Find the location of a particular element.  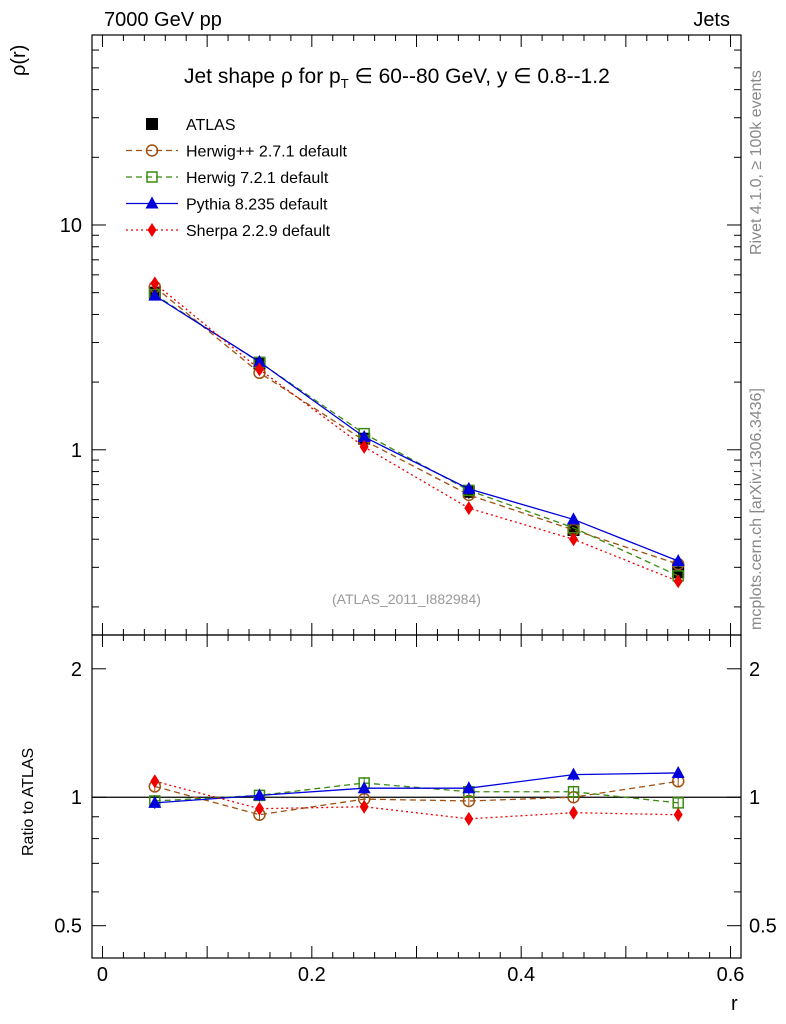

plot-title-subscript: T is located at coordinates (344, 84).